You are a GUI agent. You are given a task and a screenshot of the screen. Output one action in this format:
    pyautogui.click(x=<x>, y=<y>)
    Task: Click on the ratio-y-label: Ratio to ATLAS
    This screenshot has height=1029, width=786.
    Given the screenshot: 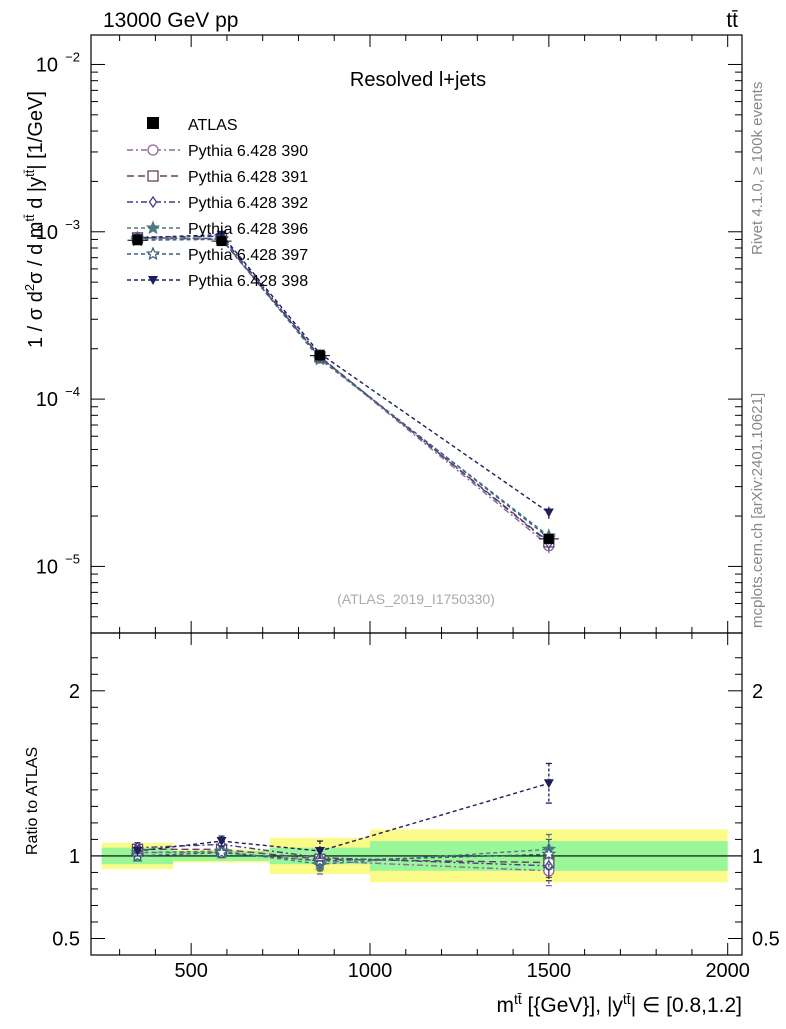 What is the action you would take?
    pyautogui.click(x=32, y=801)
    